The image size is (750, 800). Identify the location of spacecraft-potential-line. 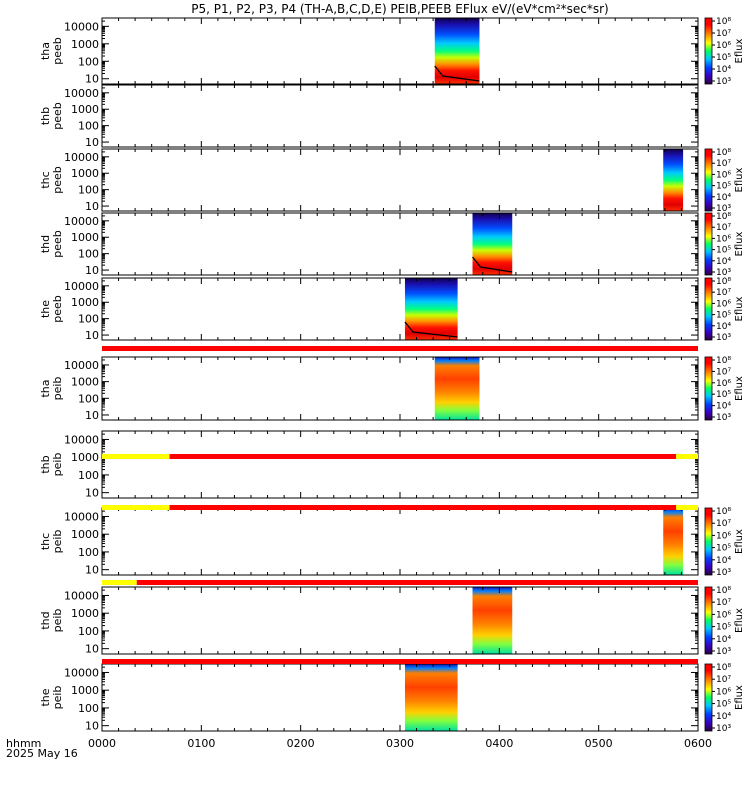
(431, 329).